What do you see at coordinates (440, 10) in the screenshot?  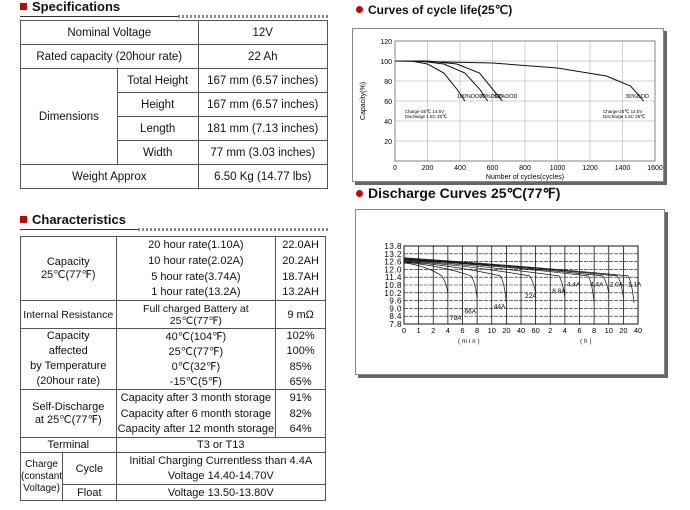 I see `cycle-life-title: Curves of cycle life(25℃)` at bounding box center [440, 10].